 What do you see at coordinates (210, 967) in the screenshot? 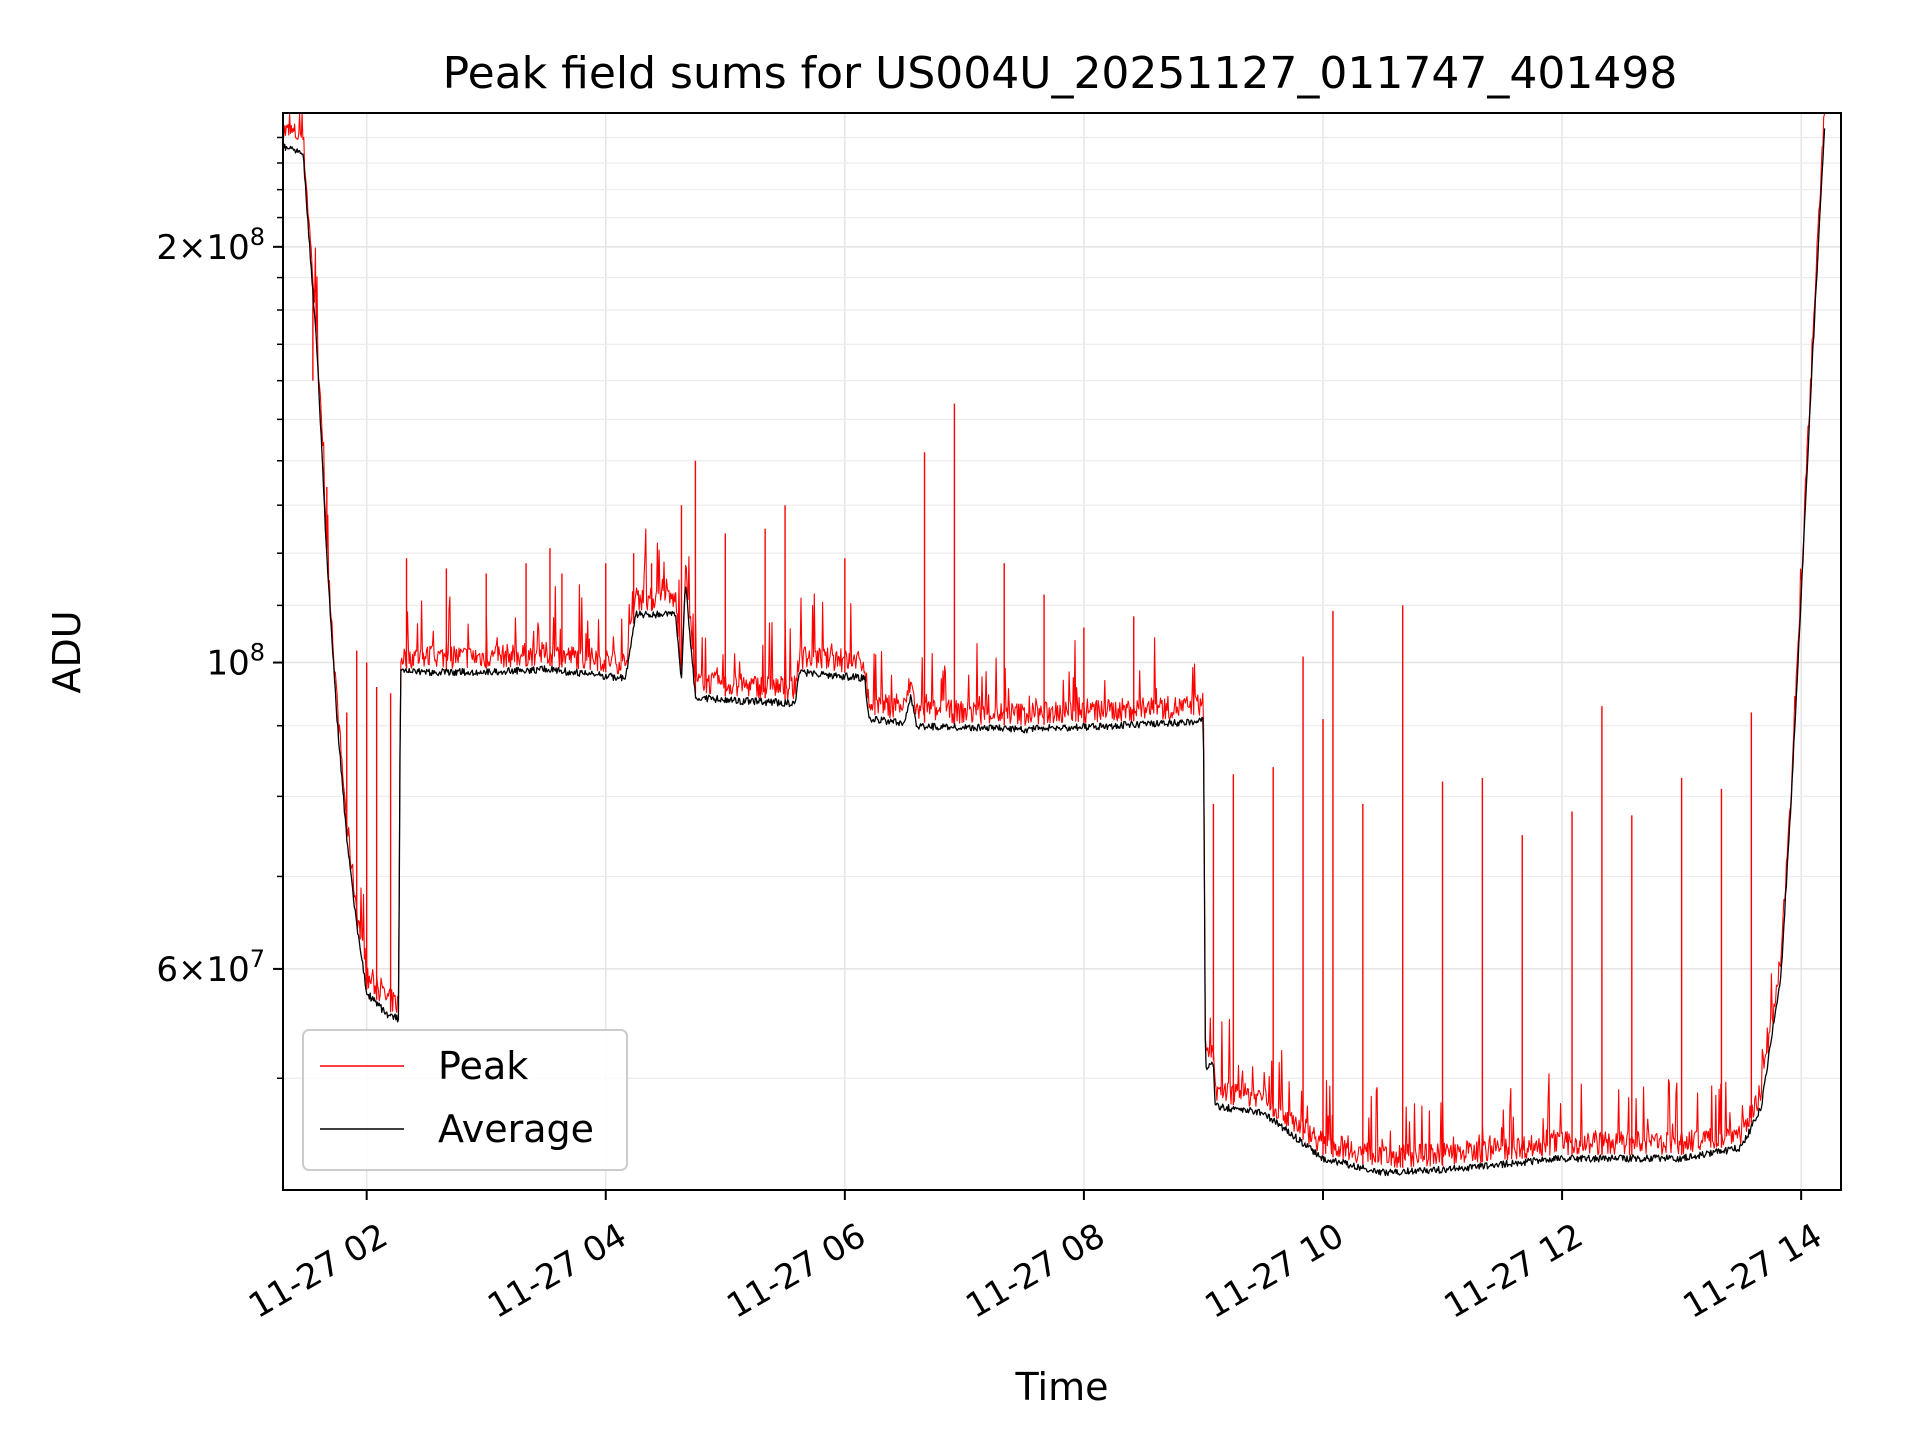
I see `y-tick-label: 6×107` at bounding box center [210, 967].